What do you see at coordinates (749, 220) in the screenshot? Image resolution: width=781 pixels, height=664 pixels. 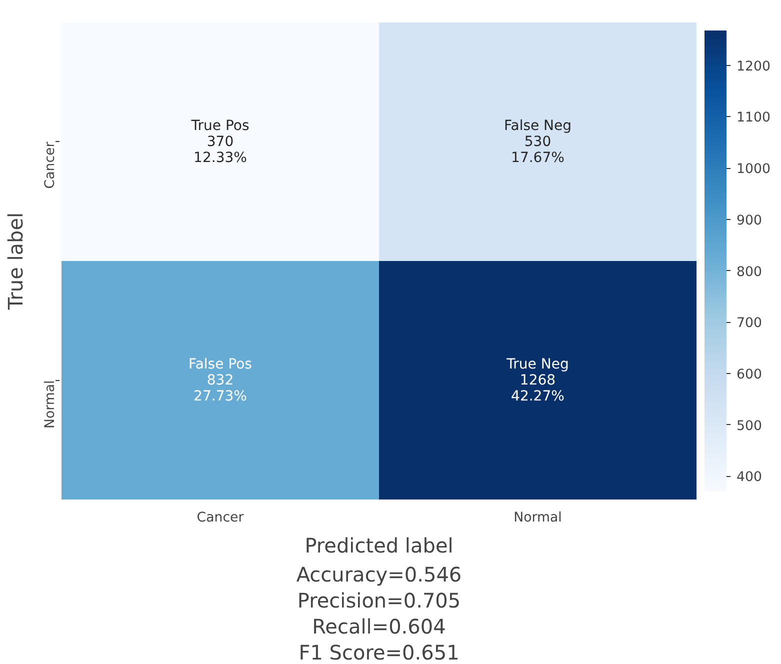 I see `color-bar-label: 900` at bounding box center [749, 220].